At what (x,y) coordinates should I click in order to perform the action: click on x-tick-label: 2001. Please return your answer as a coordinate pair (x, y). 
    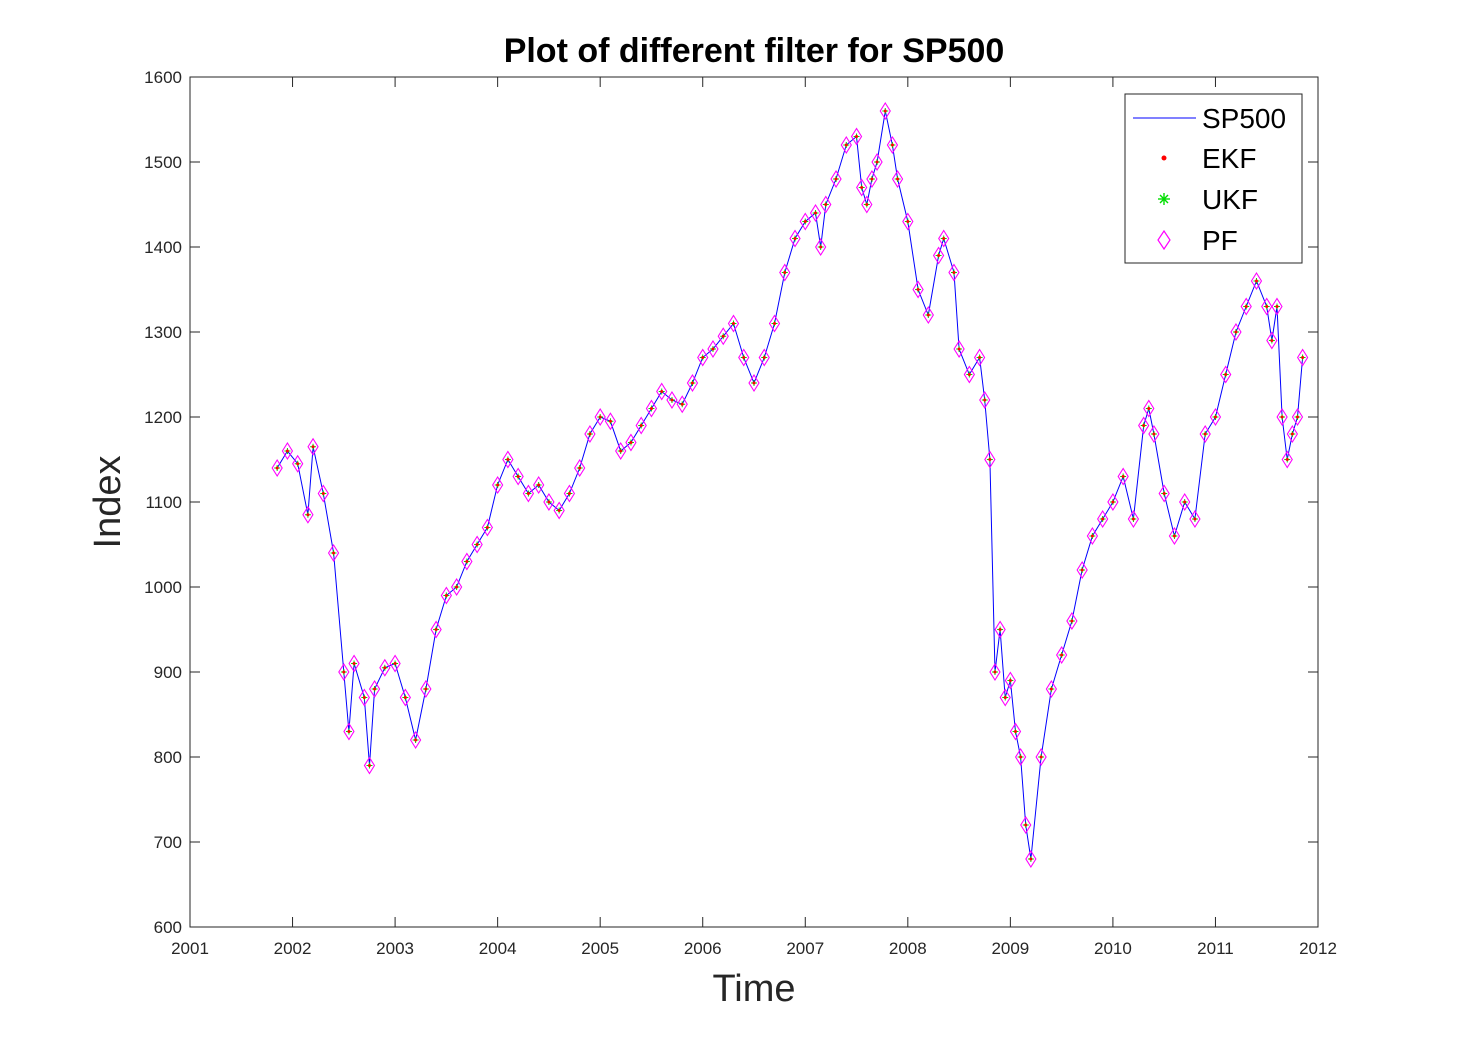
    Looking at the image, I should click on (190, 948).